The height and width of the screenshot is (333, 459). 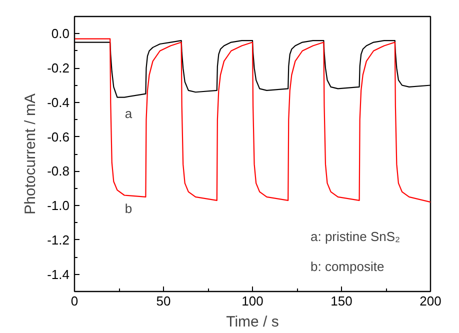 What do you see at coordinates (31, 154) in the screenshot?
I see `y-axis-title: Photocurrent / mA` at bounding box center [31, 154].